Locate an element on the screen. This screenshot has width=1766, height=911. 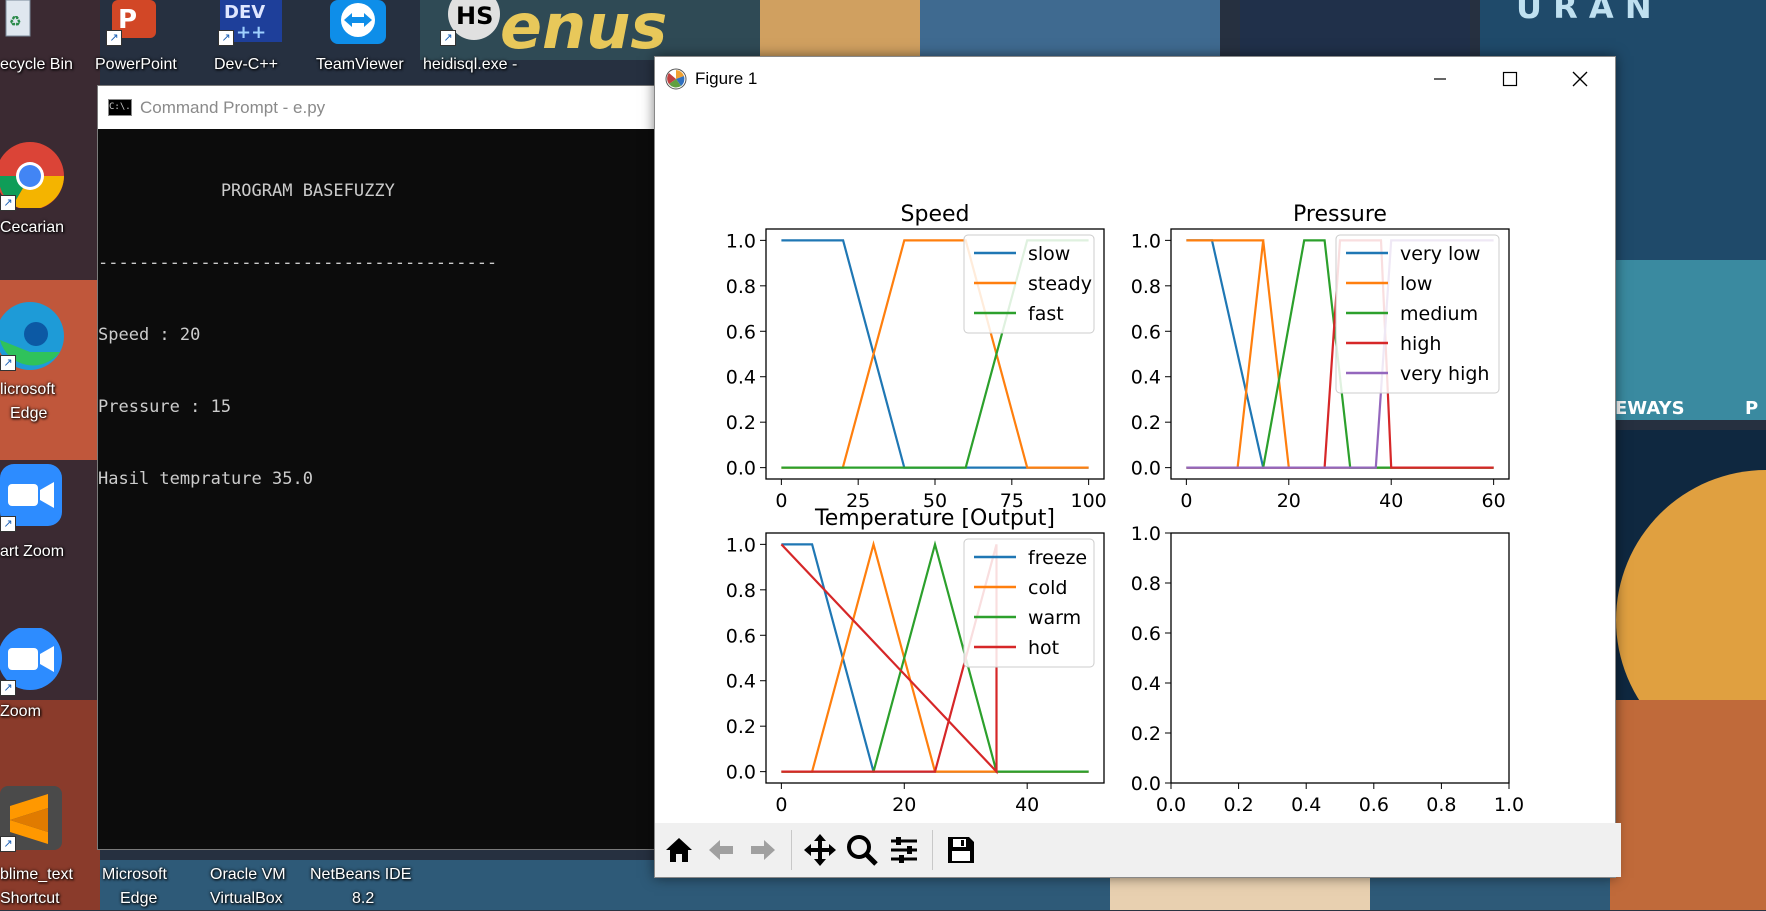
recycle-bin-label: ecycle Bin is located at coordinates (36, 64).